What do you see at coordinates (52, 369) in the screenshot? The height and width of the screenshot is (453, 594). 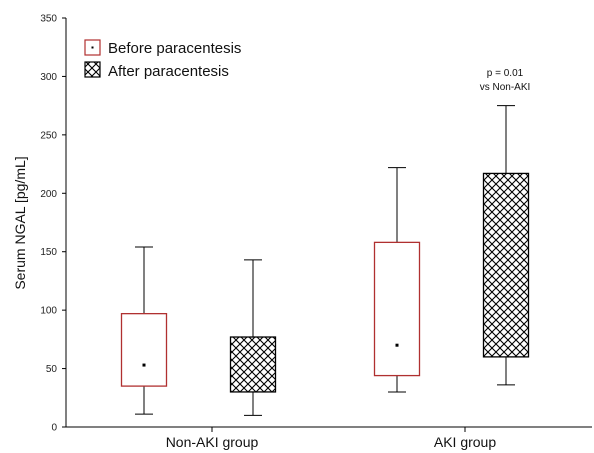 I see `y-tick-label: 50` at bounding box center [52, 369].